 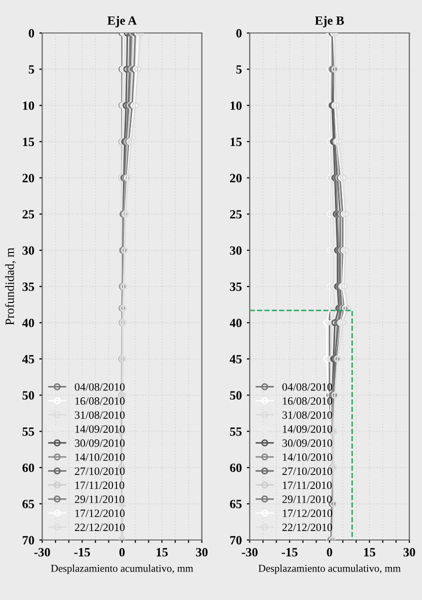 I want to click on chart-title: Eje B, so click(x=329, y=22).